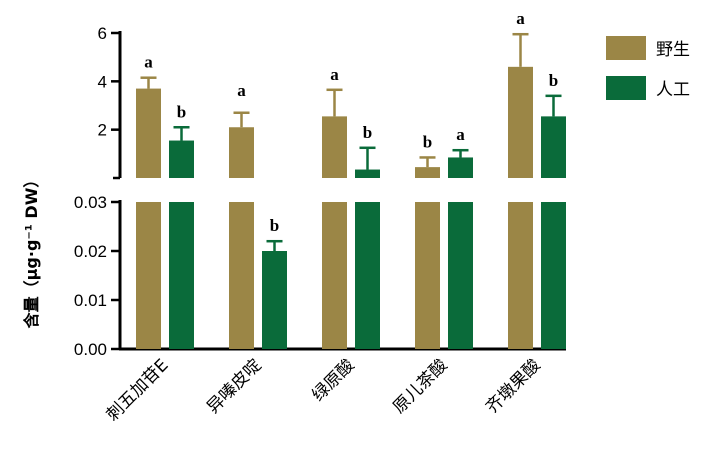 The width and height of the screenshot is (704, 456). Describe the element at coordinates (333, 380) in the screenshot. I see `category-label: 绿原酸` at that location.